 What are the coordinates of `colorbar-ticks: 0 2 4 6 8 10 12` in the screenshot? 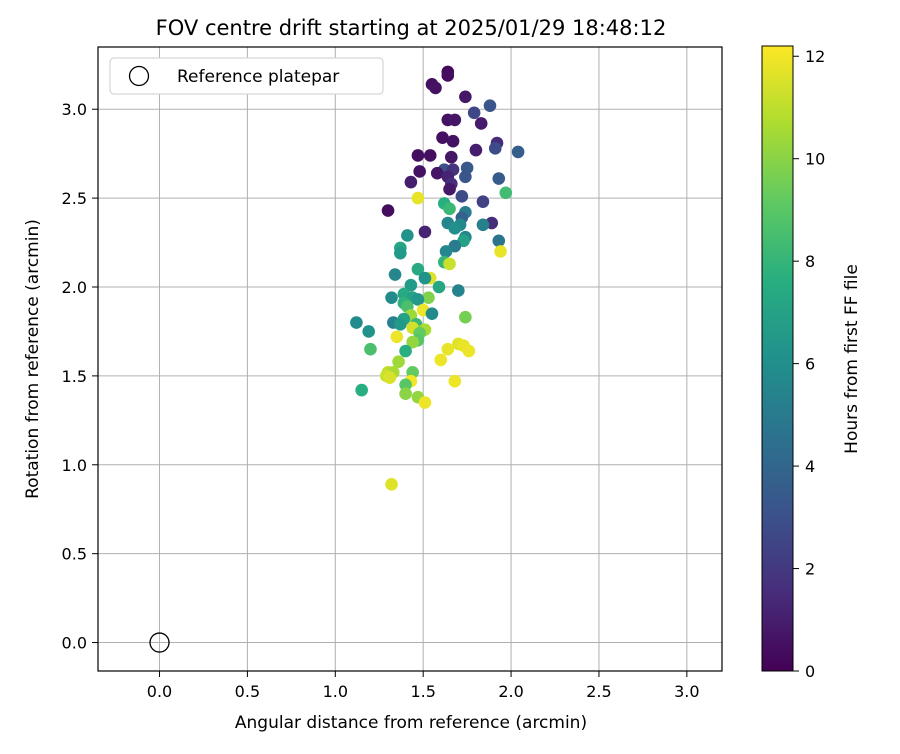 It's located at (809, 364).